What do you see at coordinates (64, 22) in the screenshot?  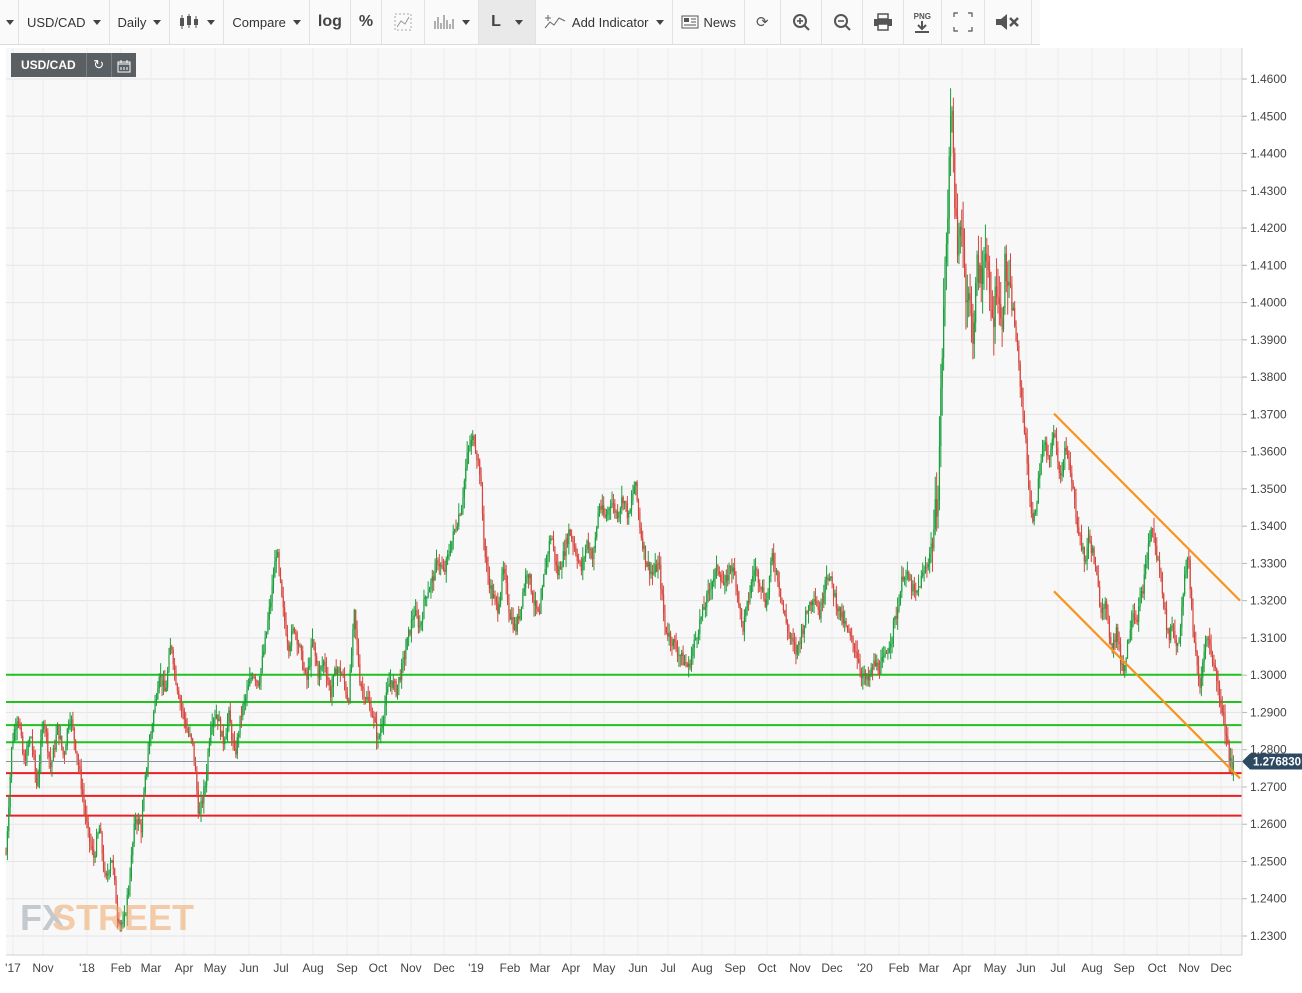 I see `symbol-selector: USD/CAD` at bounding box center [64, 22].